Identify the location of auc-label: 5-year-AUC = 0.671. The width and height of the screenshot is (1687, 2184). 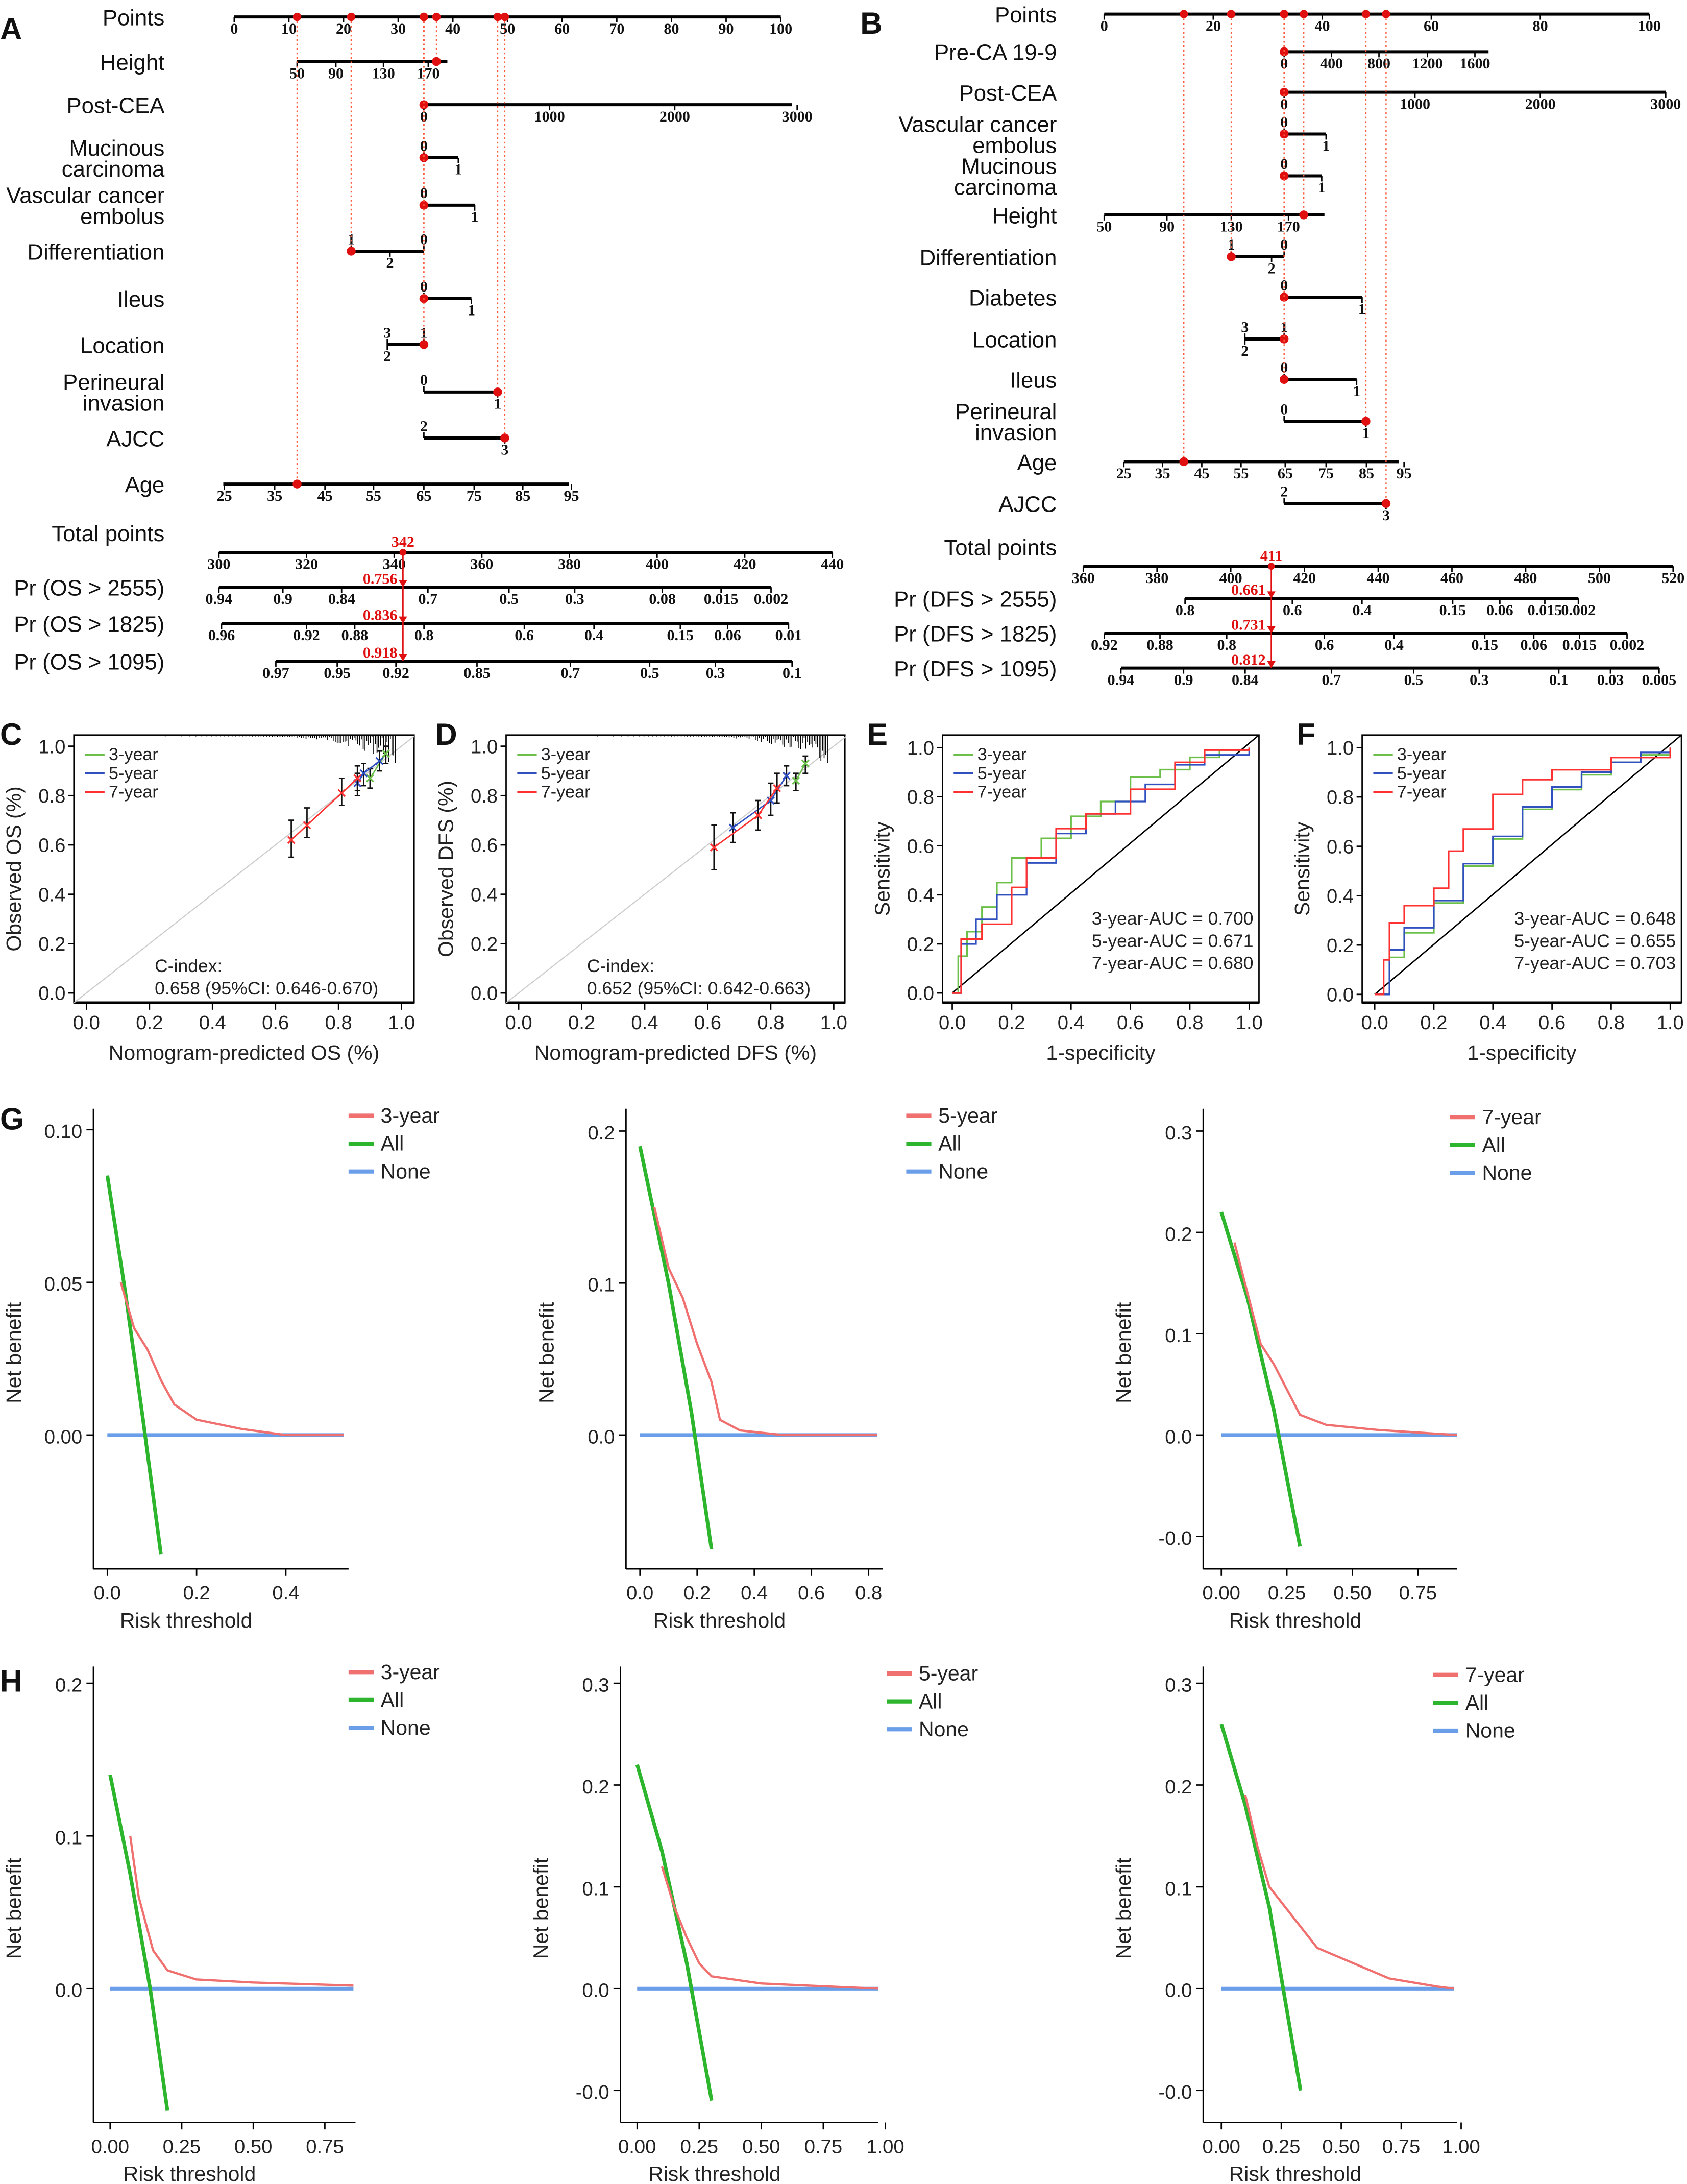
(1173, 941).